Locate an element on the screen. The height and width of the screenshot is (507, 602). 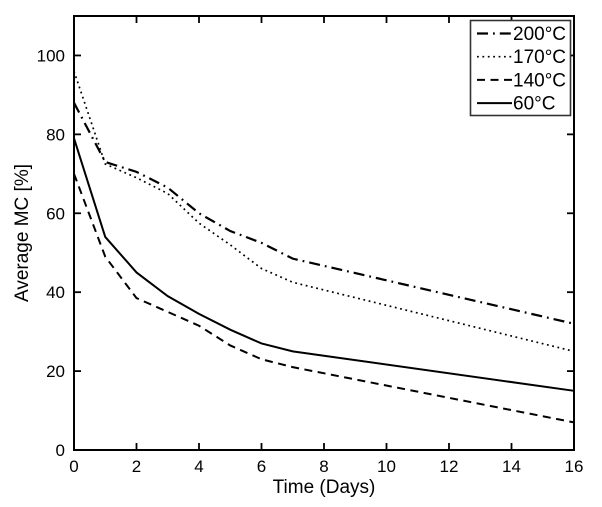
y-tick-label: 0 is located at coordinates (60, 450).